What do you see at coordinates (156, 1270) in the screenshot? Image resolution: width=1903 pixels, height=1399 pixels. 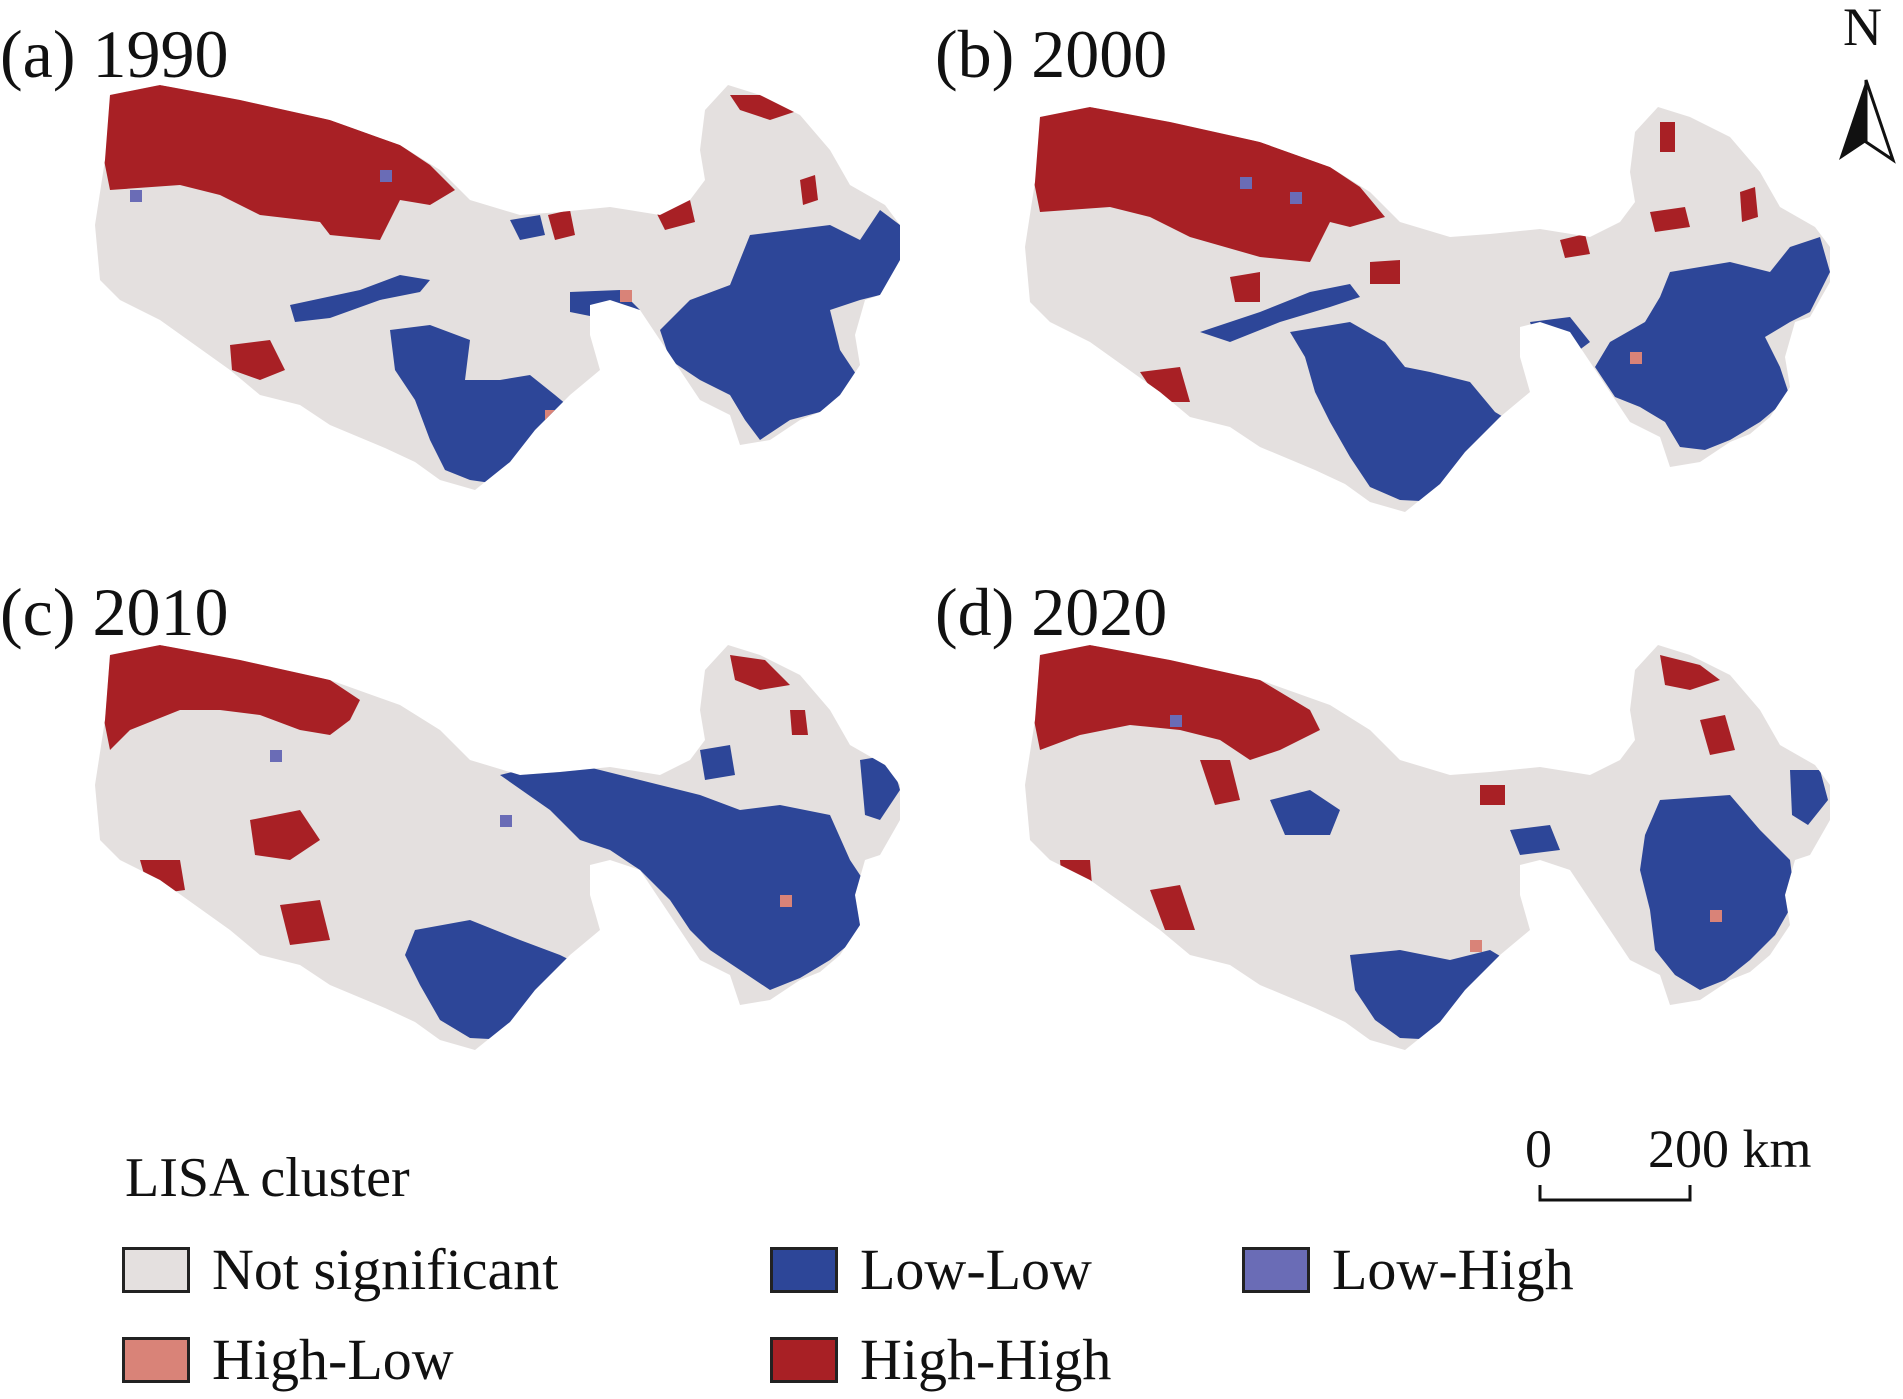 I see `legend-swatch-not-significant` at bounding box center [156, 1270].